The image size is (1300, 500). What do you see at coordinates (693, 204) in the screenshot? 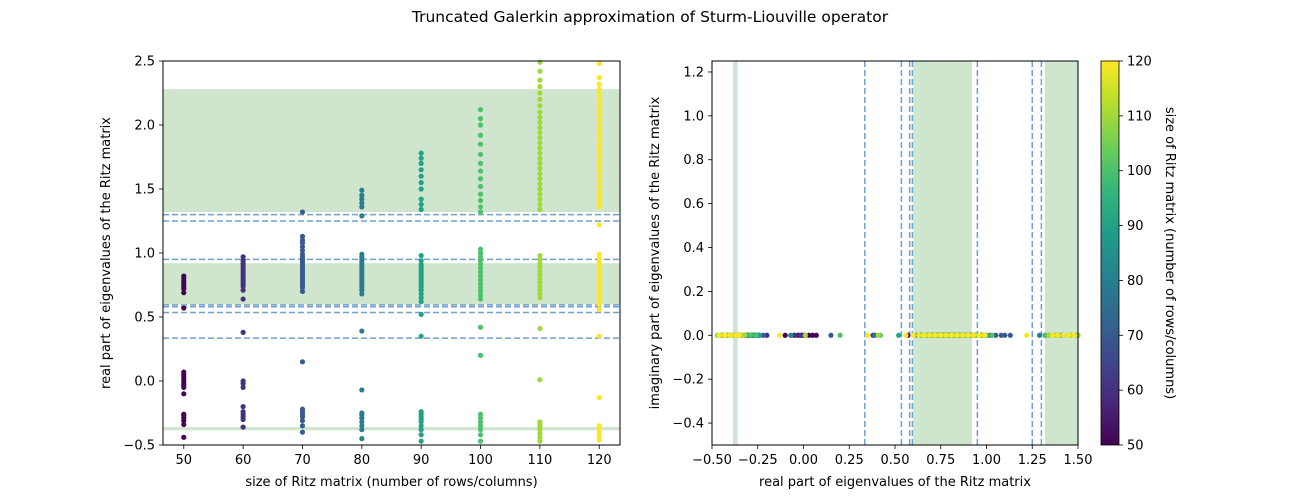
I see `y-tick-label: 0.6` at bounding box center [693, 204].